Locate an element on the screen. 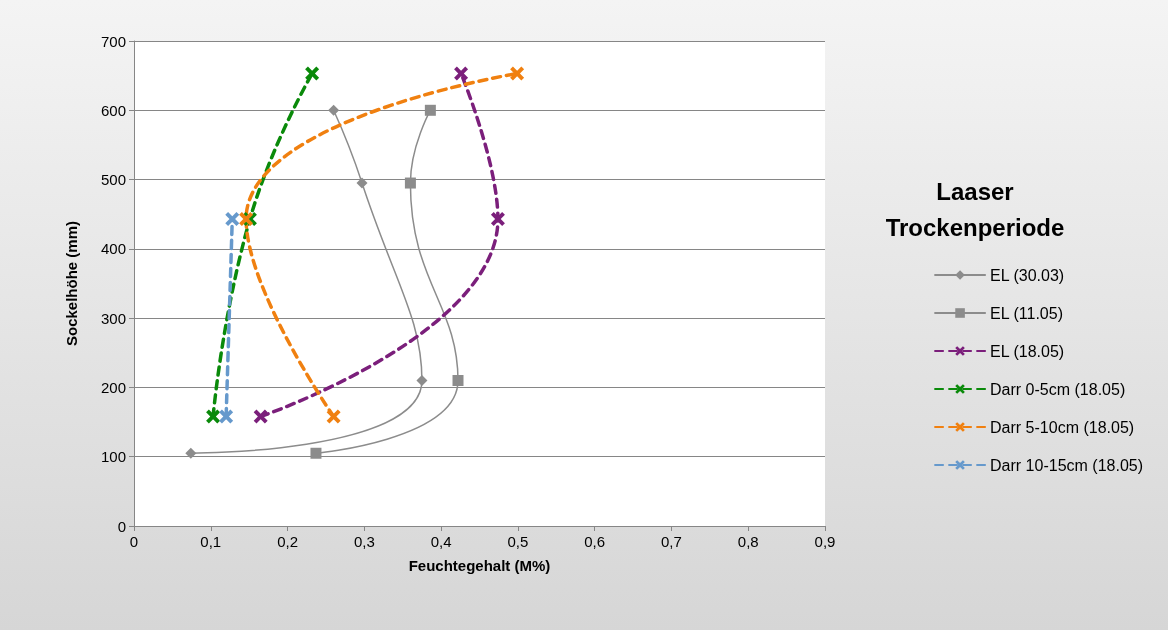 The height and width of the screenshot is (630, 1168). y-tick-label: 100 is located at coordinates (113, 457).